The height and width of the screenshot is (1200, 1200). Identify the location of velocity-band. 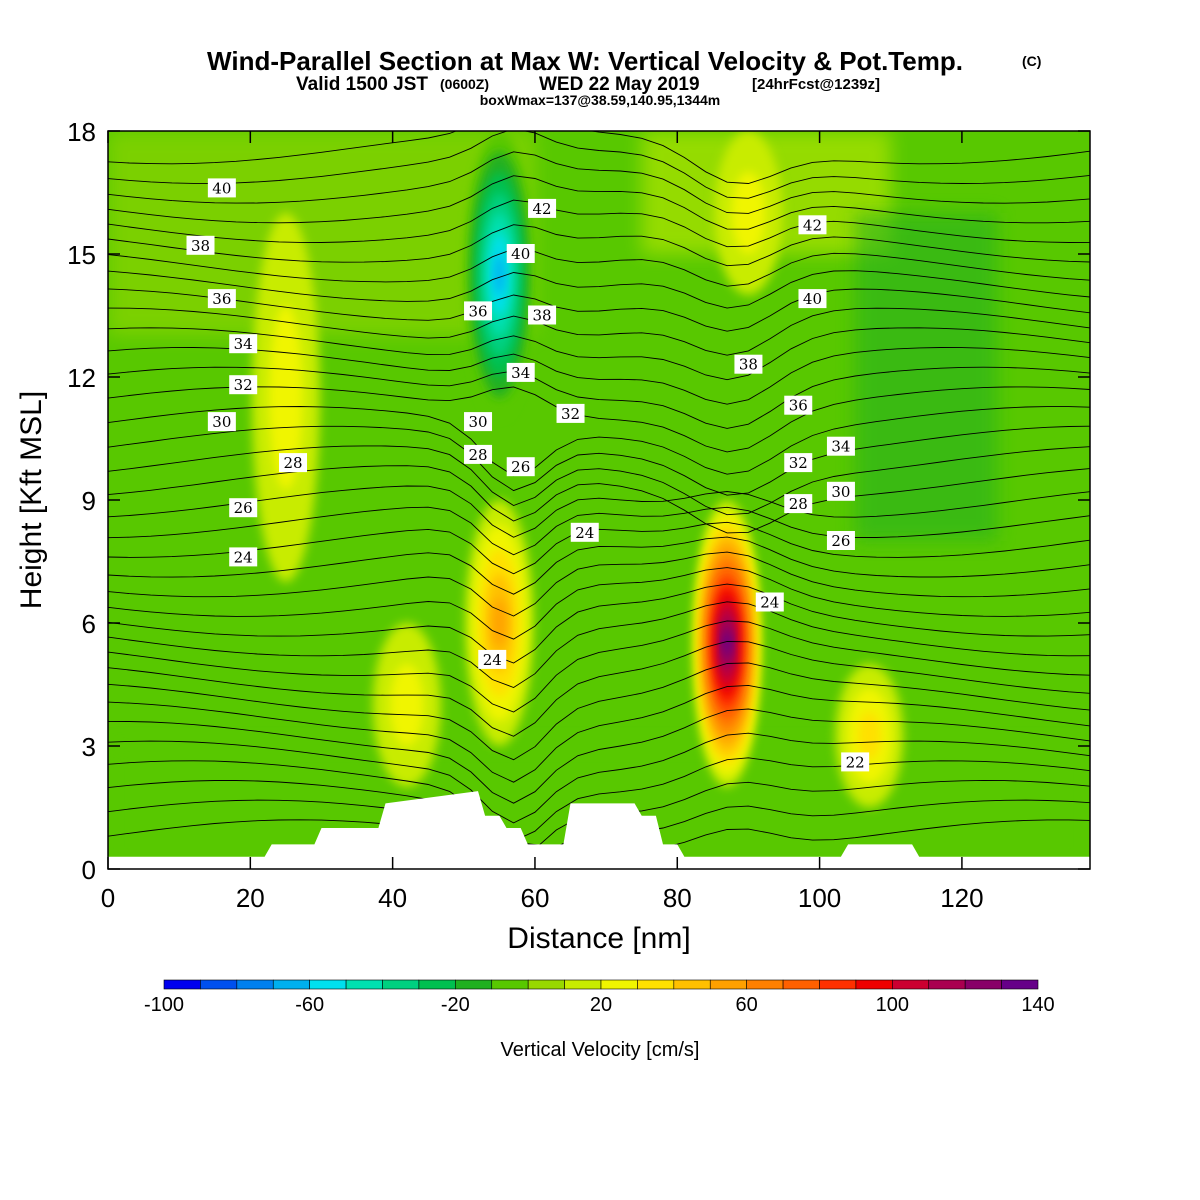
(926, 377).